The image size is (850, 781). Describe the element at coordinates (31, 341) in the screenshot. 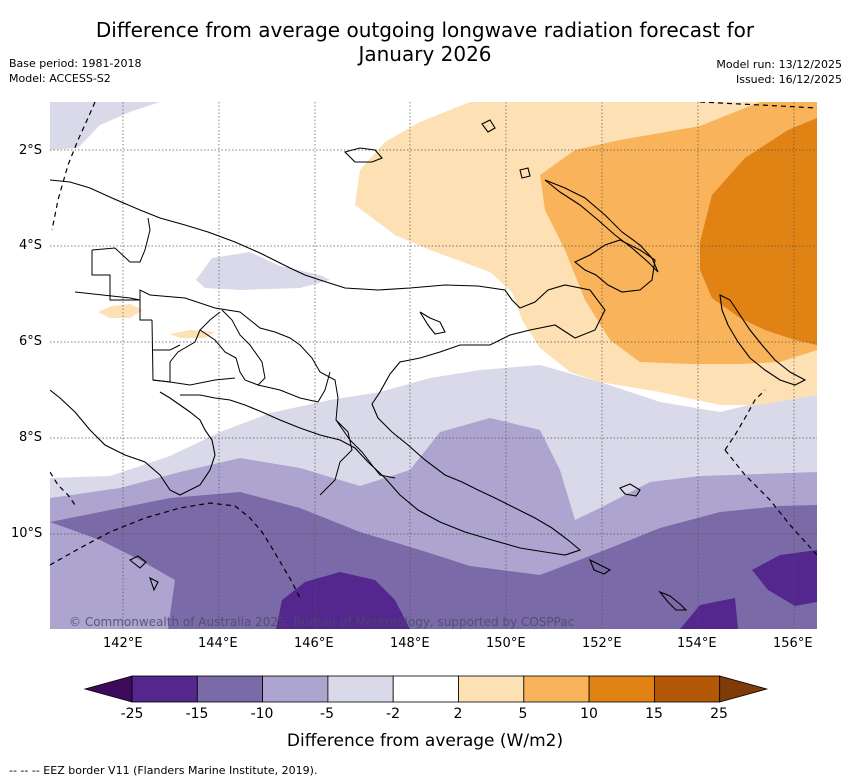

I see `lat-label-6s: 6°S` at that location.